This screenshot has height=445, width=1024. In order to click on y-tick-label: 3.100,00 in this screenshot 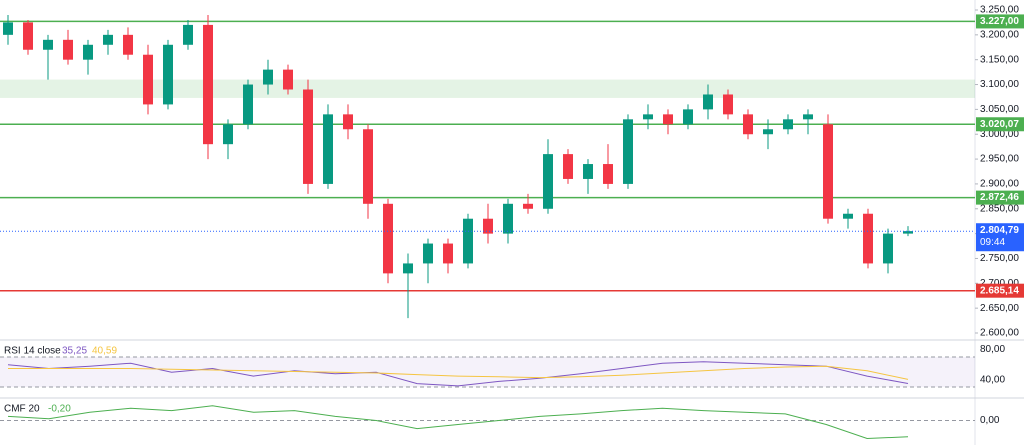, I will do `click(999, 84)`.